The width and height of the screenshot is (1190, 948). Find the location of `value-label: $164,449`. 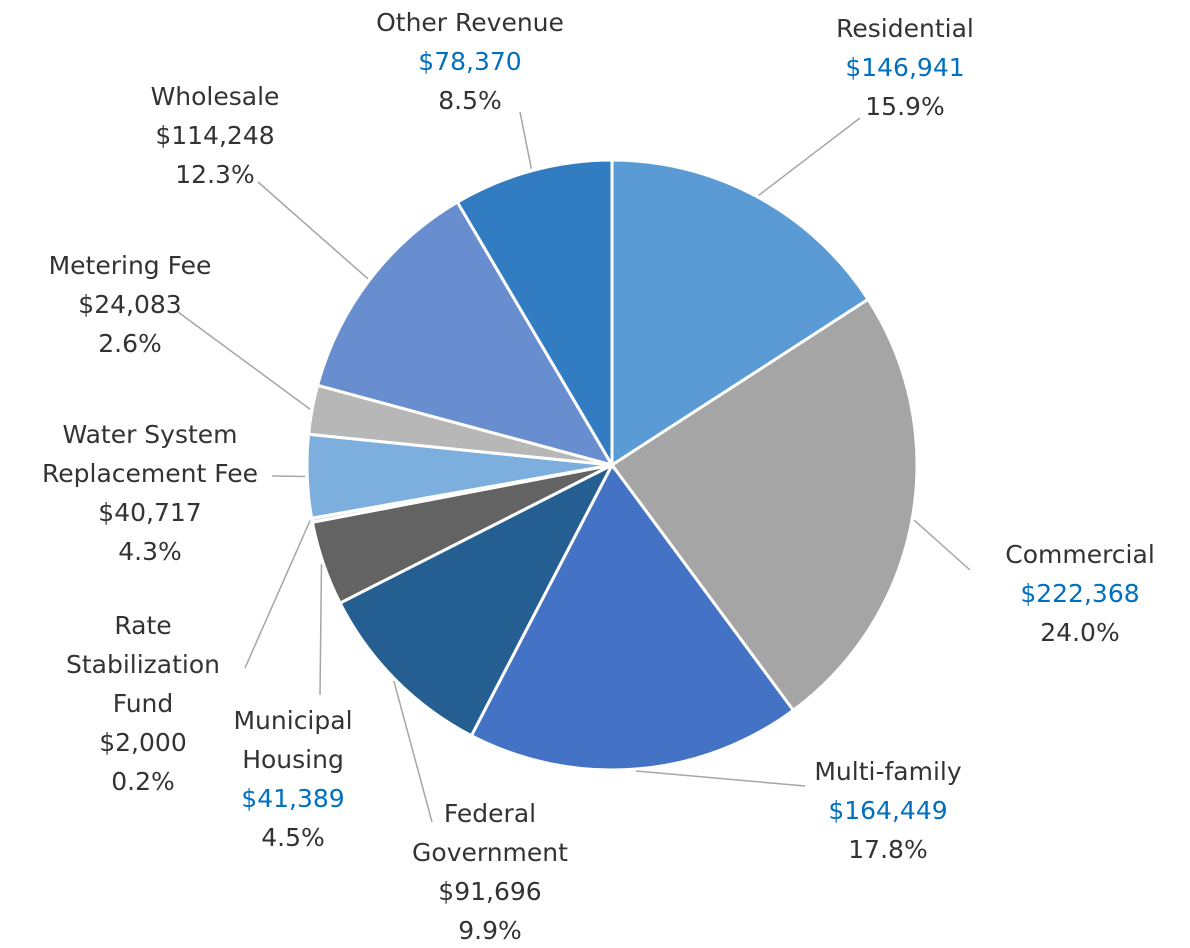

value-label: $164,449 is located at coordinates (887, 810).